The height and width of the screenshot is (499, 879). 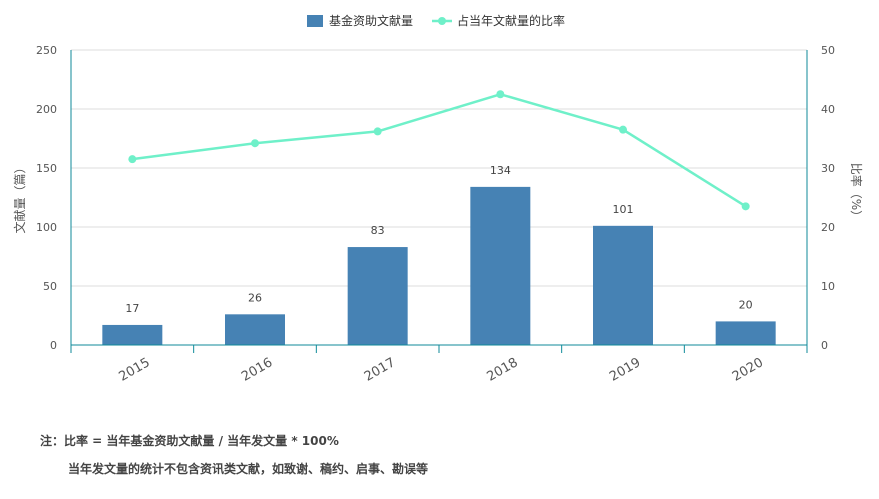 What do you see at coordinates (50, 286) in the screenshot?
I see `y-tick-label-left: 50` at bounding box center [50, 286].